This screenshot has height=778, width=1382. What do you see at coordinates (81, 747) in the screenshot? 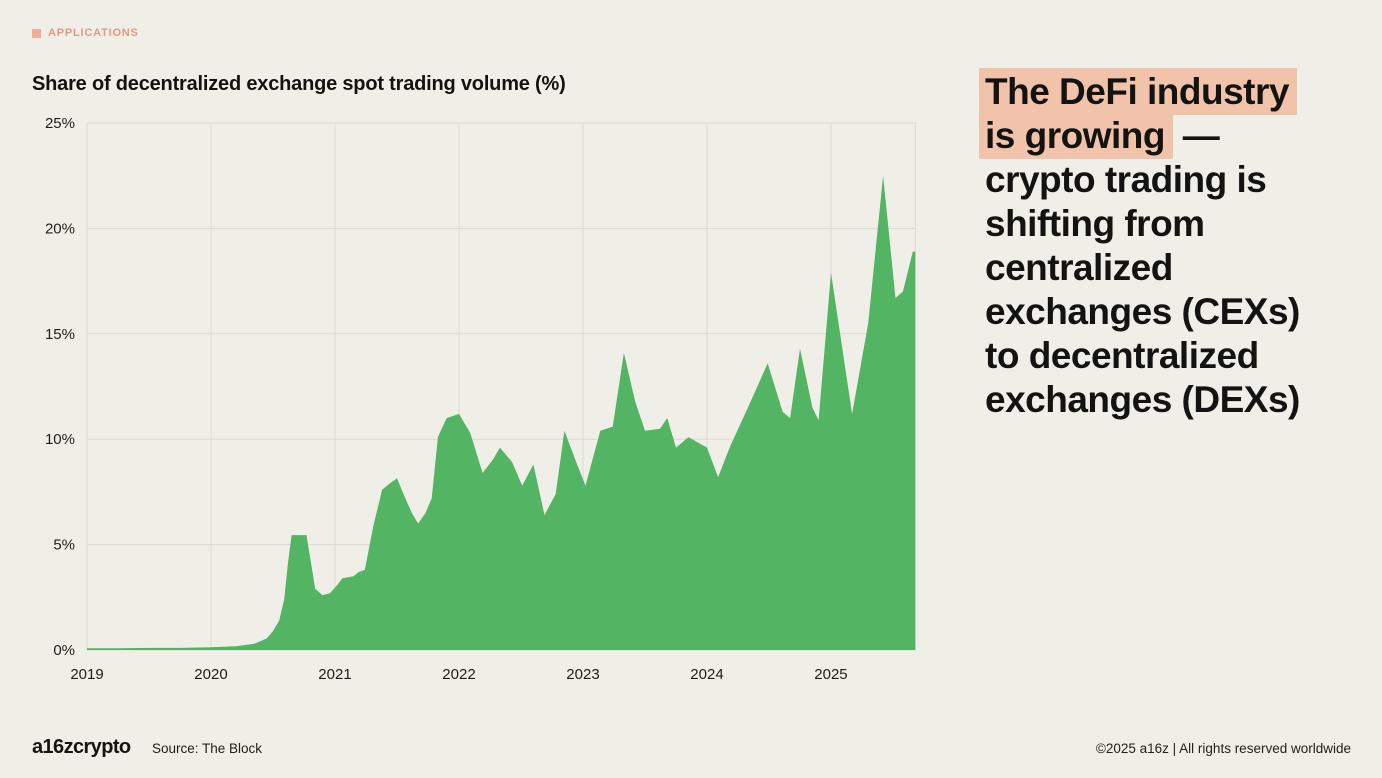
I see `a16zcrypto-logo: a16zcrypto` at bounding box center [81, 747].